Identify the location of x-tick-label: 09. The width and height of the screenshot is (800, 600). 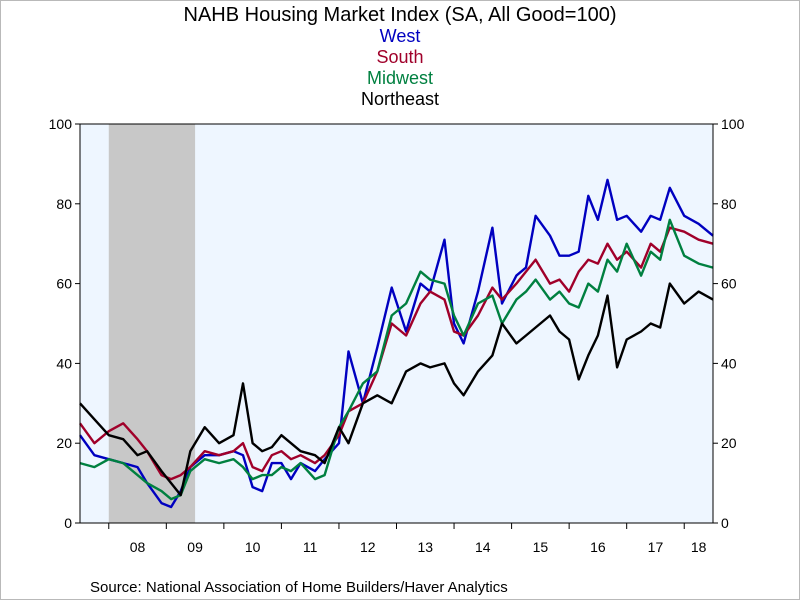
(195, 547).